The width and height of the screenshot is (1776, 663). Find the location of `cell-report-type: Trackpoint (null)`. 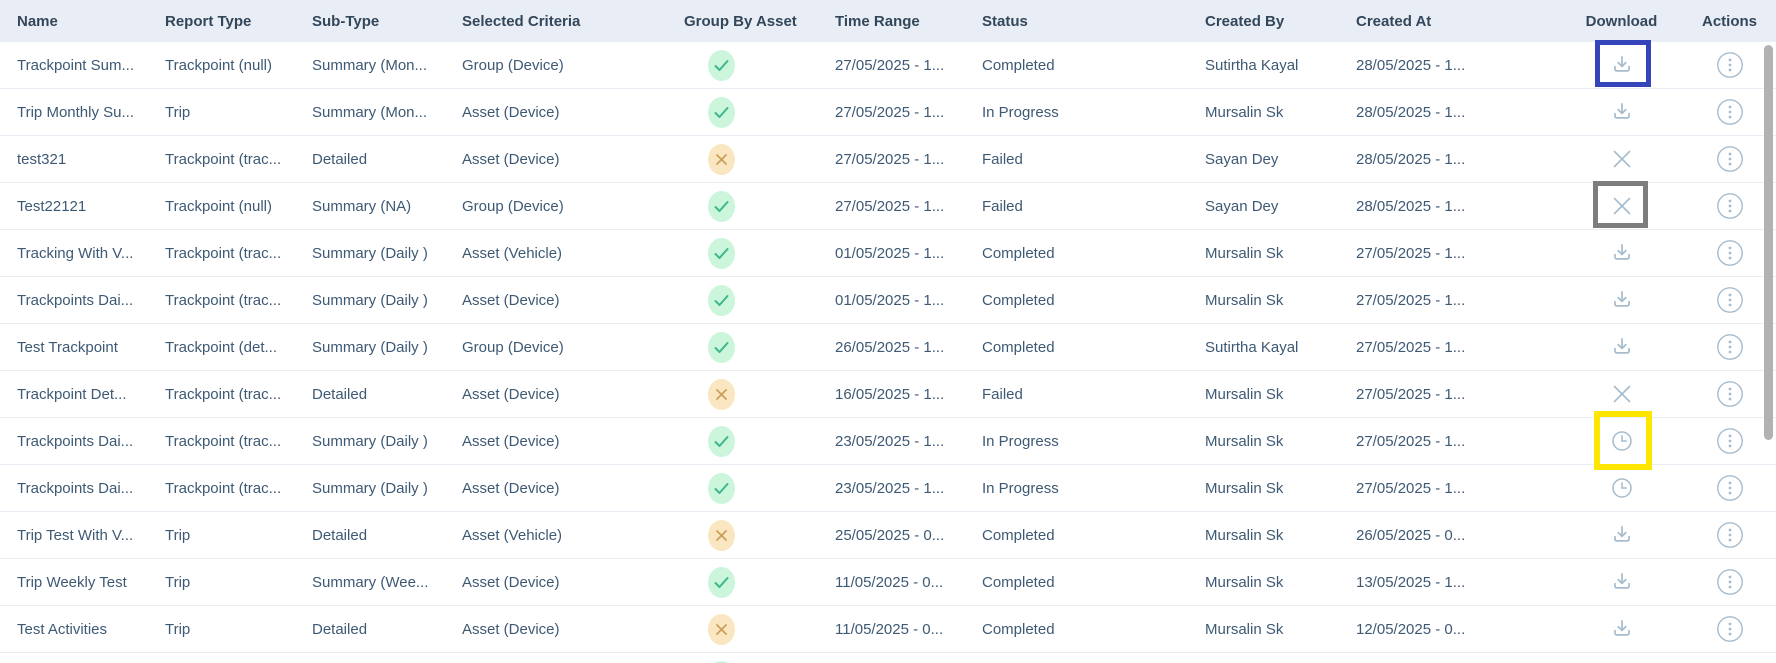

cell-report-type: Trackpoint (null) is located at coordinates (218, 65).